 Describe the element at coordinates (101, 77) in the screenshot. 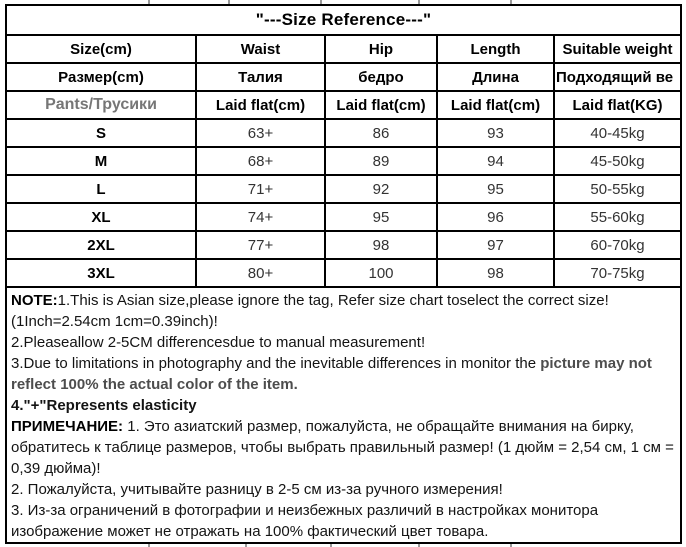

I see `col-header-size-ru: Размер(cm)` at that location.